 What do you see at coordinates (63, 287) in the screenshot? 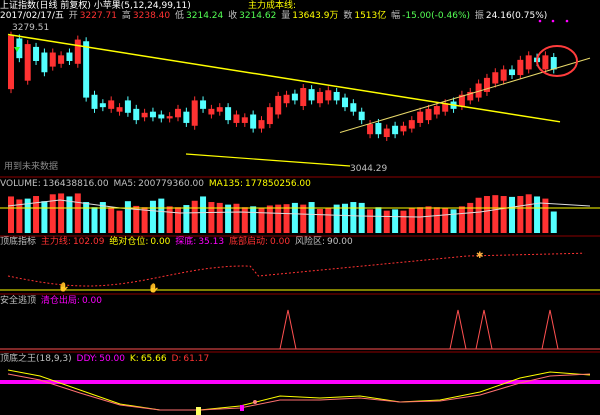
I see `bottom-signal-icon: ✋` at bounding box center [63, 287].